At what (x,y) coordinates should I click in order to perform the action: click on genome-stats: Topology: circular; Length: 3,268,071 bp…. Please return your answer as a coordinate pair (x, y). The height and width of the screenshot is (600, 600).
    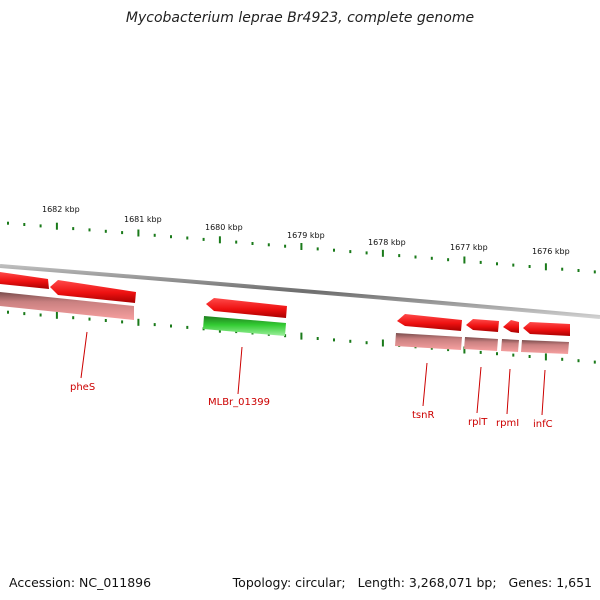
    Looking at the image, I should click on (412, 582).